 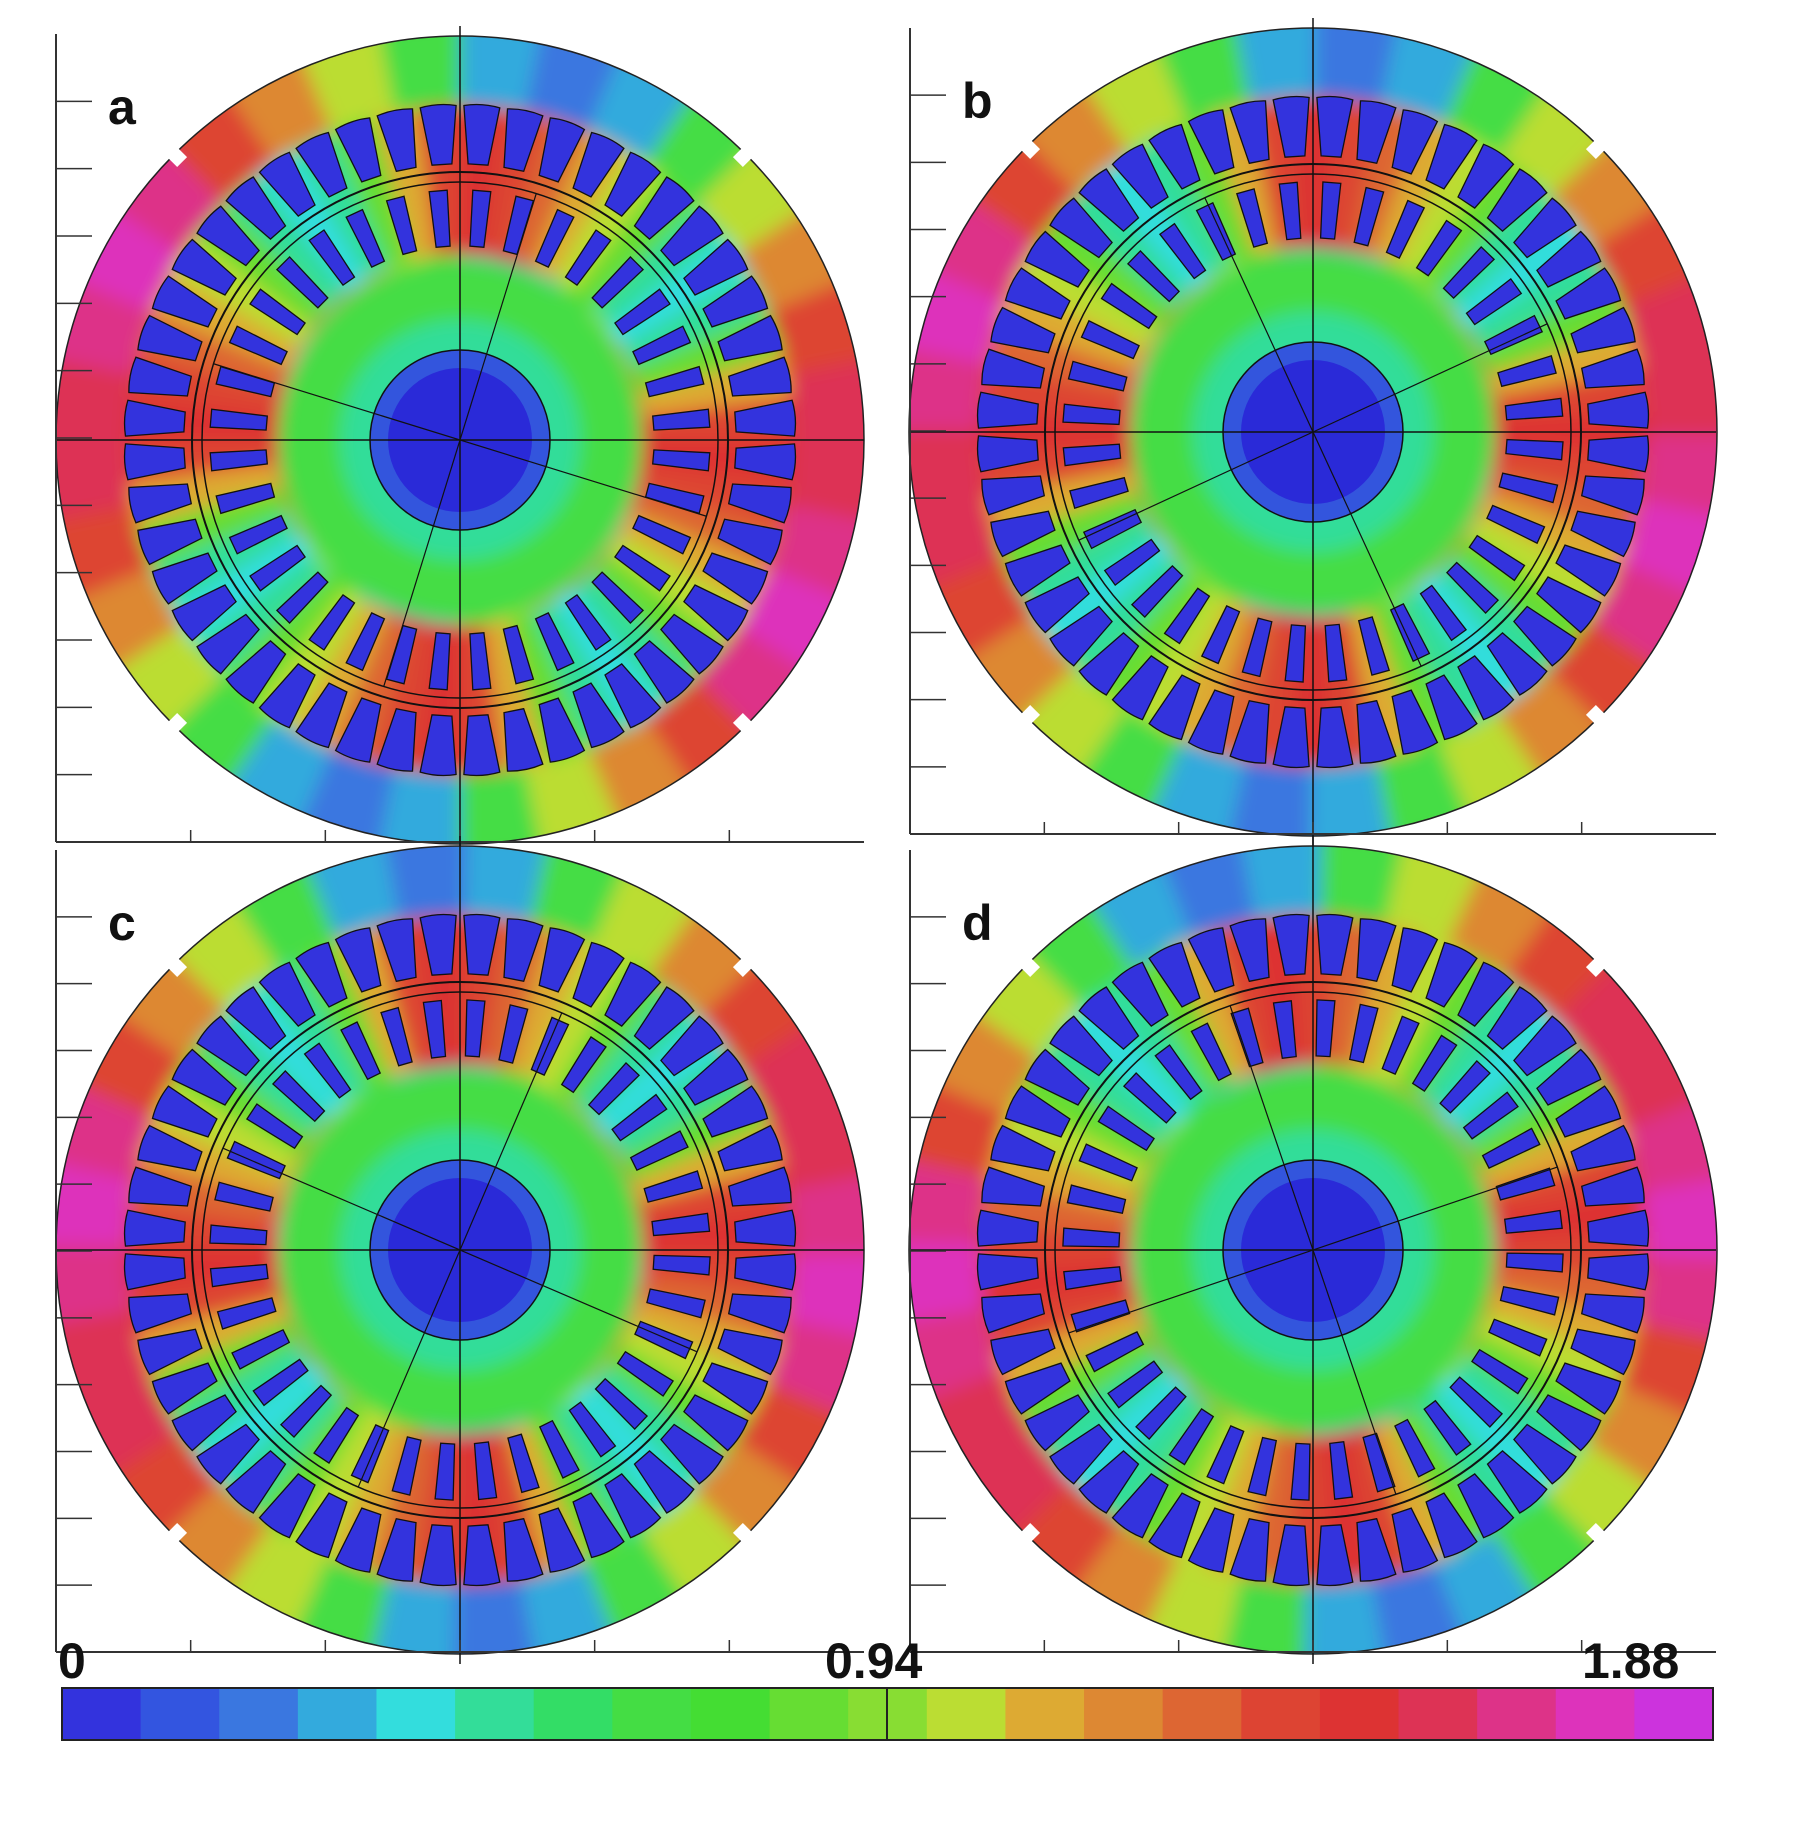 What do you see at coordinates (1313, 1250) in the screenshot?
I see `rotor-pole-line` at bounding box center [1313, 1250].